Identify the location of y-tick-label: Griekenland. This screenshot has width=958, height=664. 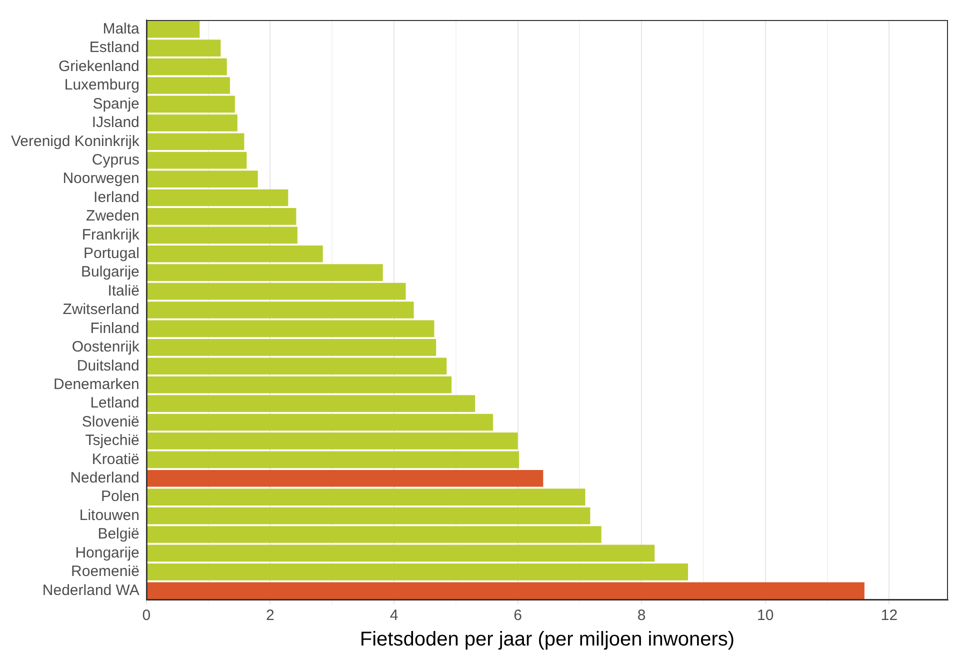
(99, 66).